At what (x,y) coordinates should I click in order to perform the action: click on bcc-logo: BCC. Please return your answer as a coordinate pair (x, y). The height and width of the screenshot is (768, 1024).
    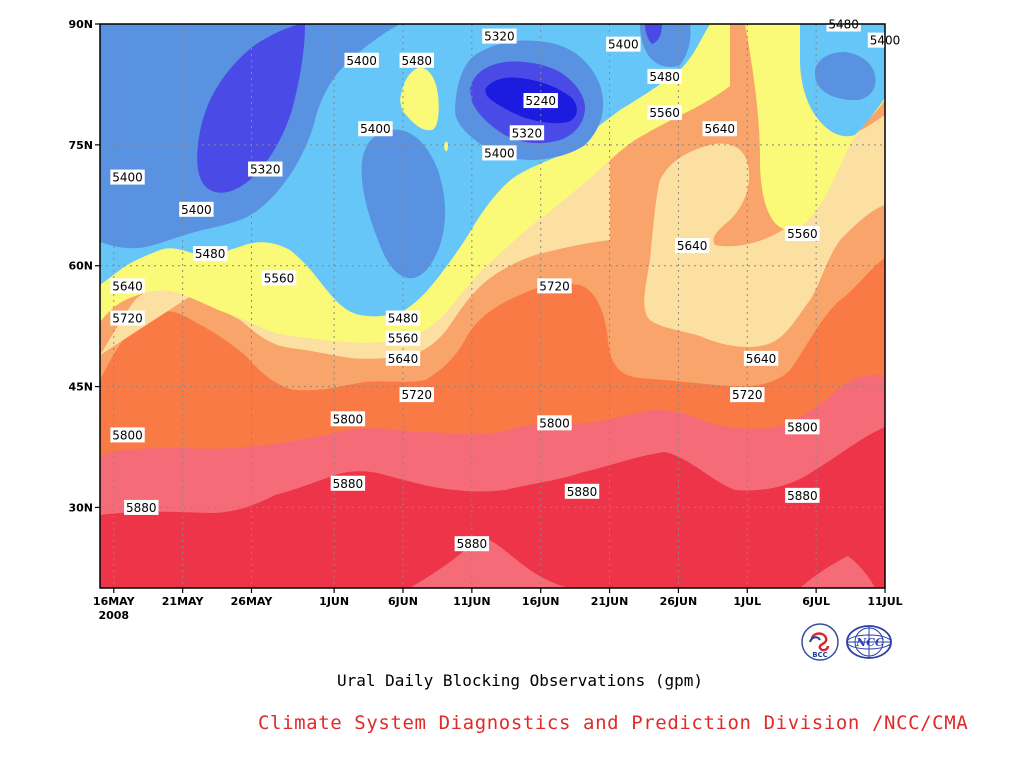
    Looking at the image, I should click on (820, 642).